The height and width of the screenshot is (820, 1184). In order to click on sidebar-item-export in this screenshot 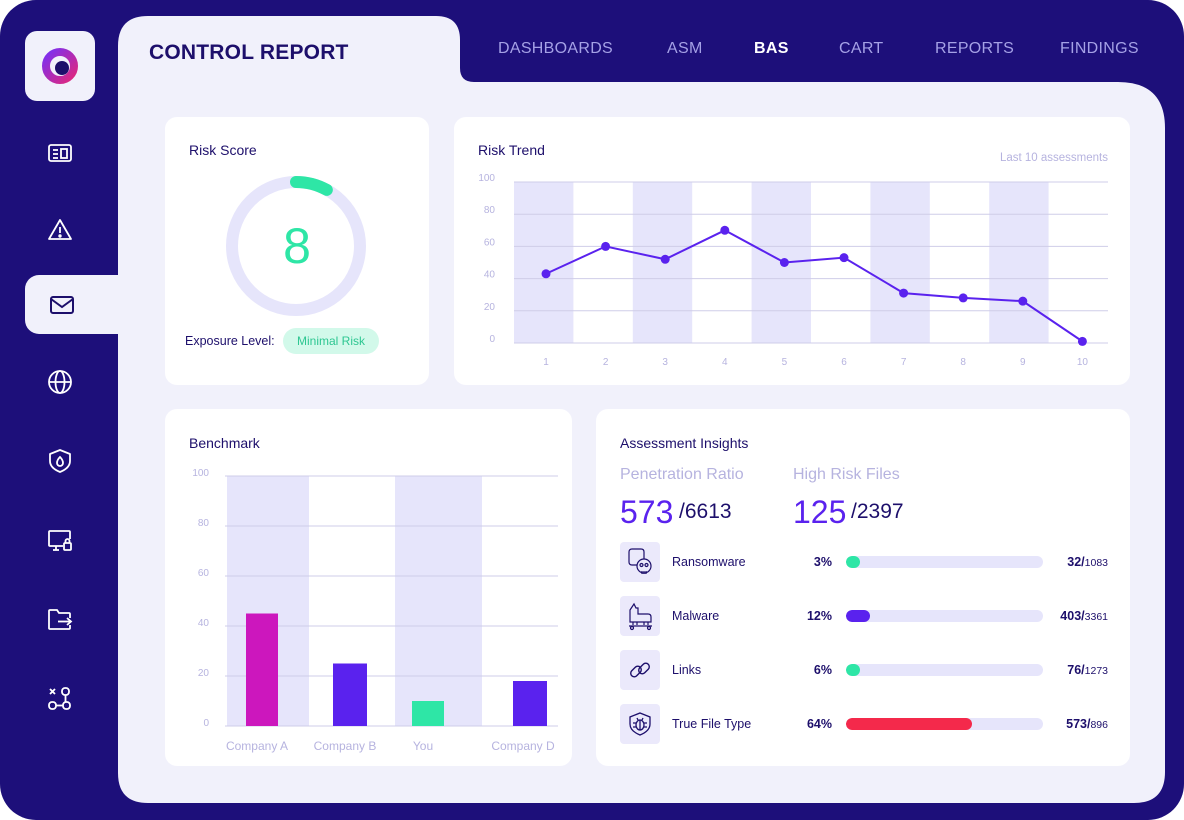, I will do `click(60, 620)`.